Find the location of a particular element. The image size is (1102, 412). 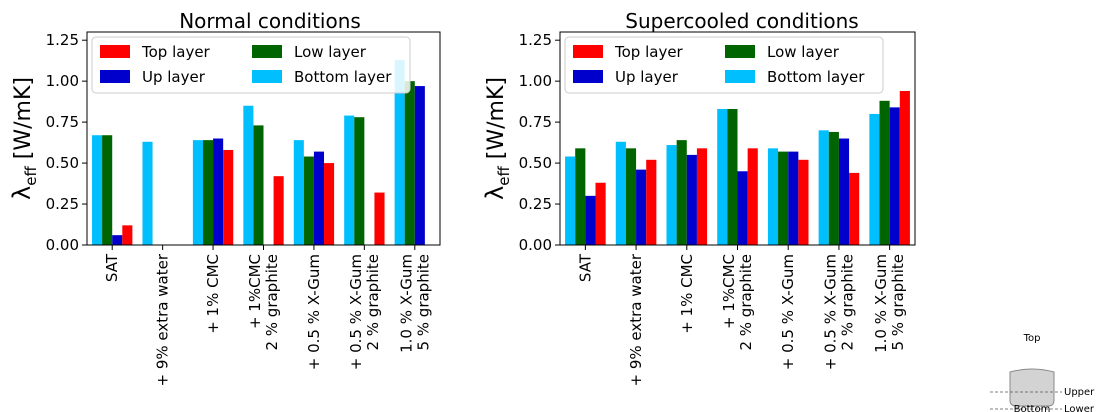

inset-bottom-label: Bottom is located at coordinates (1032, 408).